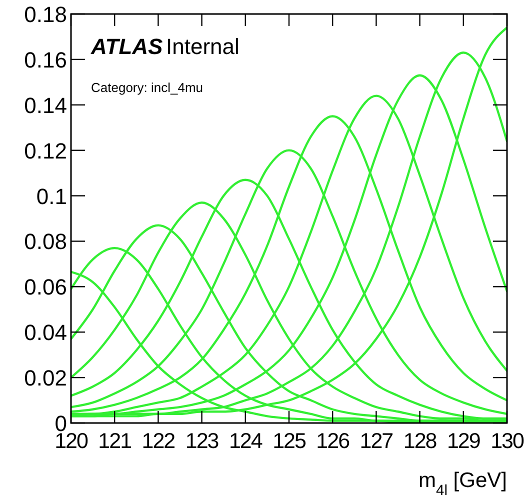 The image size is (529, 499). Describe the element at coordinates (333, 441) in the screenshot. I see `x-tick-label: 126` at that location.